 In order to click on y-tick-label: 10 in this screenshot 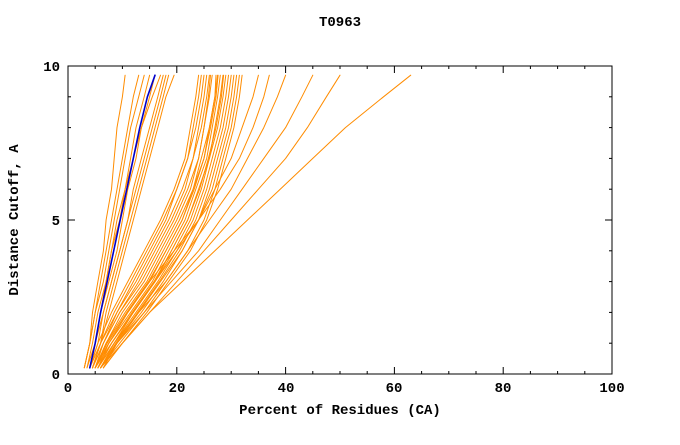, I will do `click(51, 68)`.